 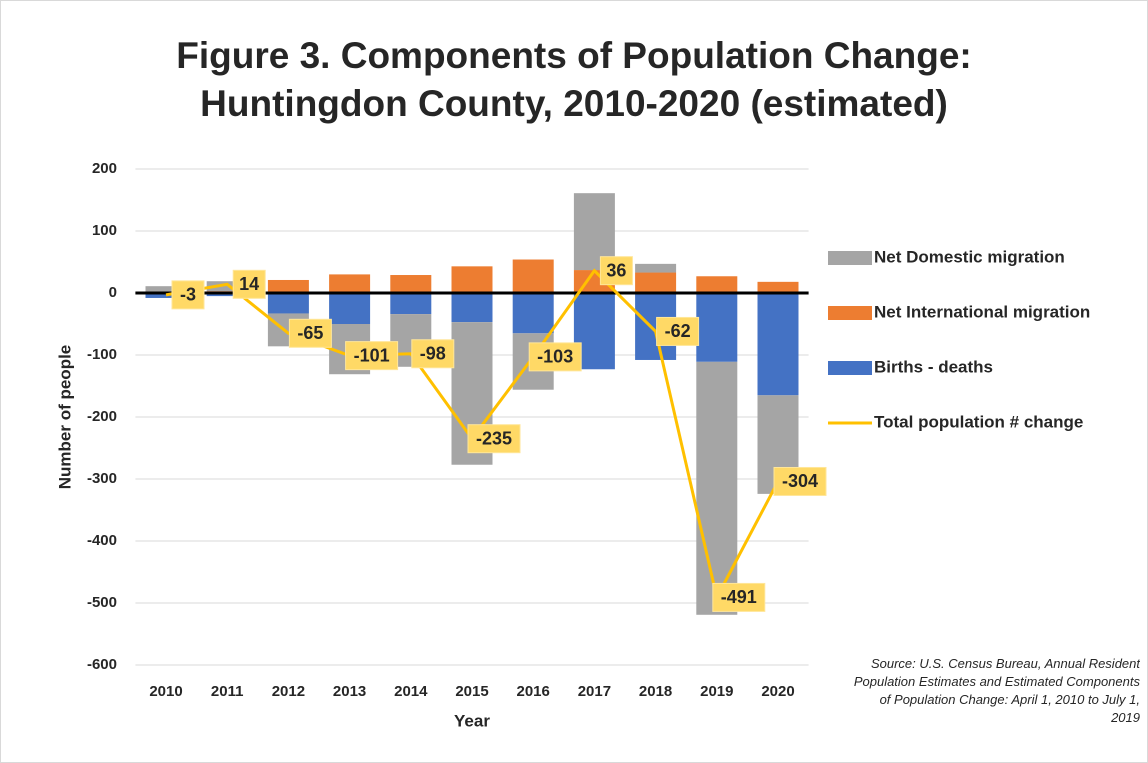 I want to click on x-tick-label: 2017, so click(x=594, y=691).